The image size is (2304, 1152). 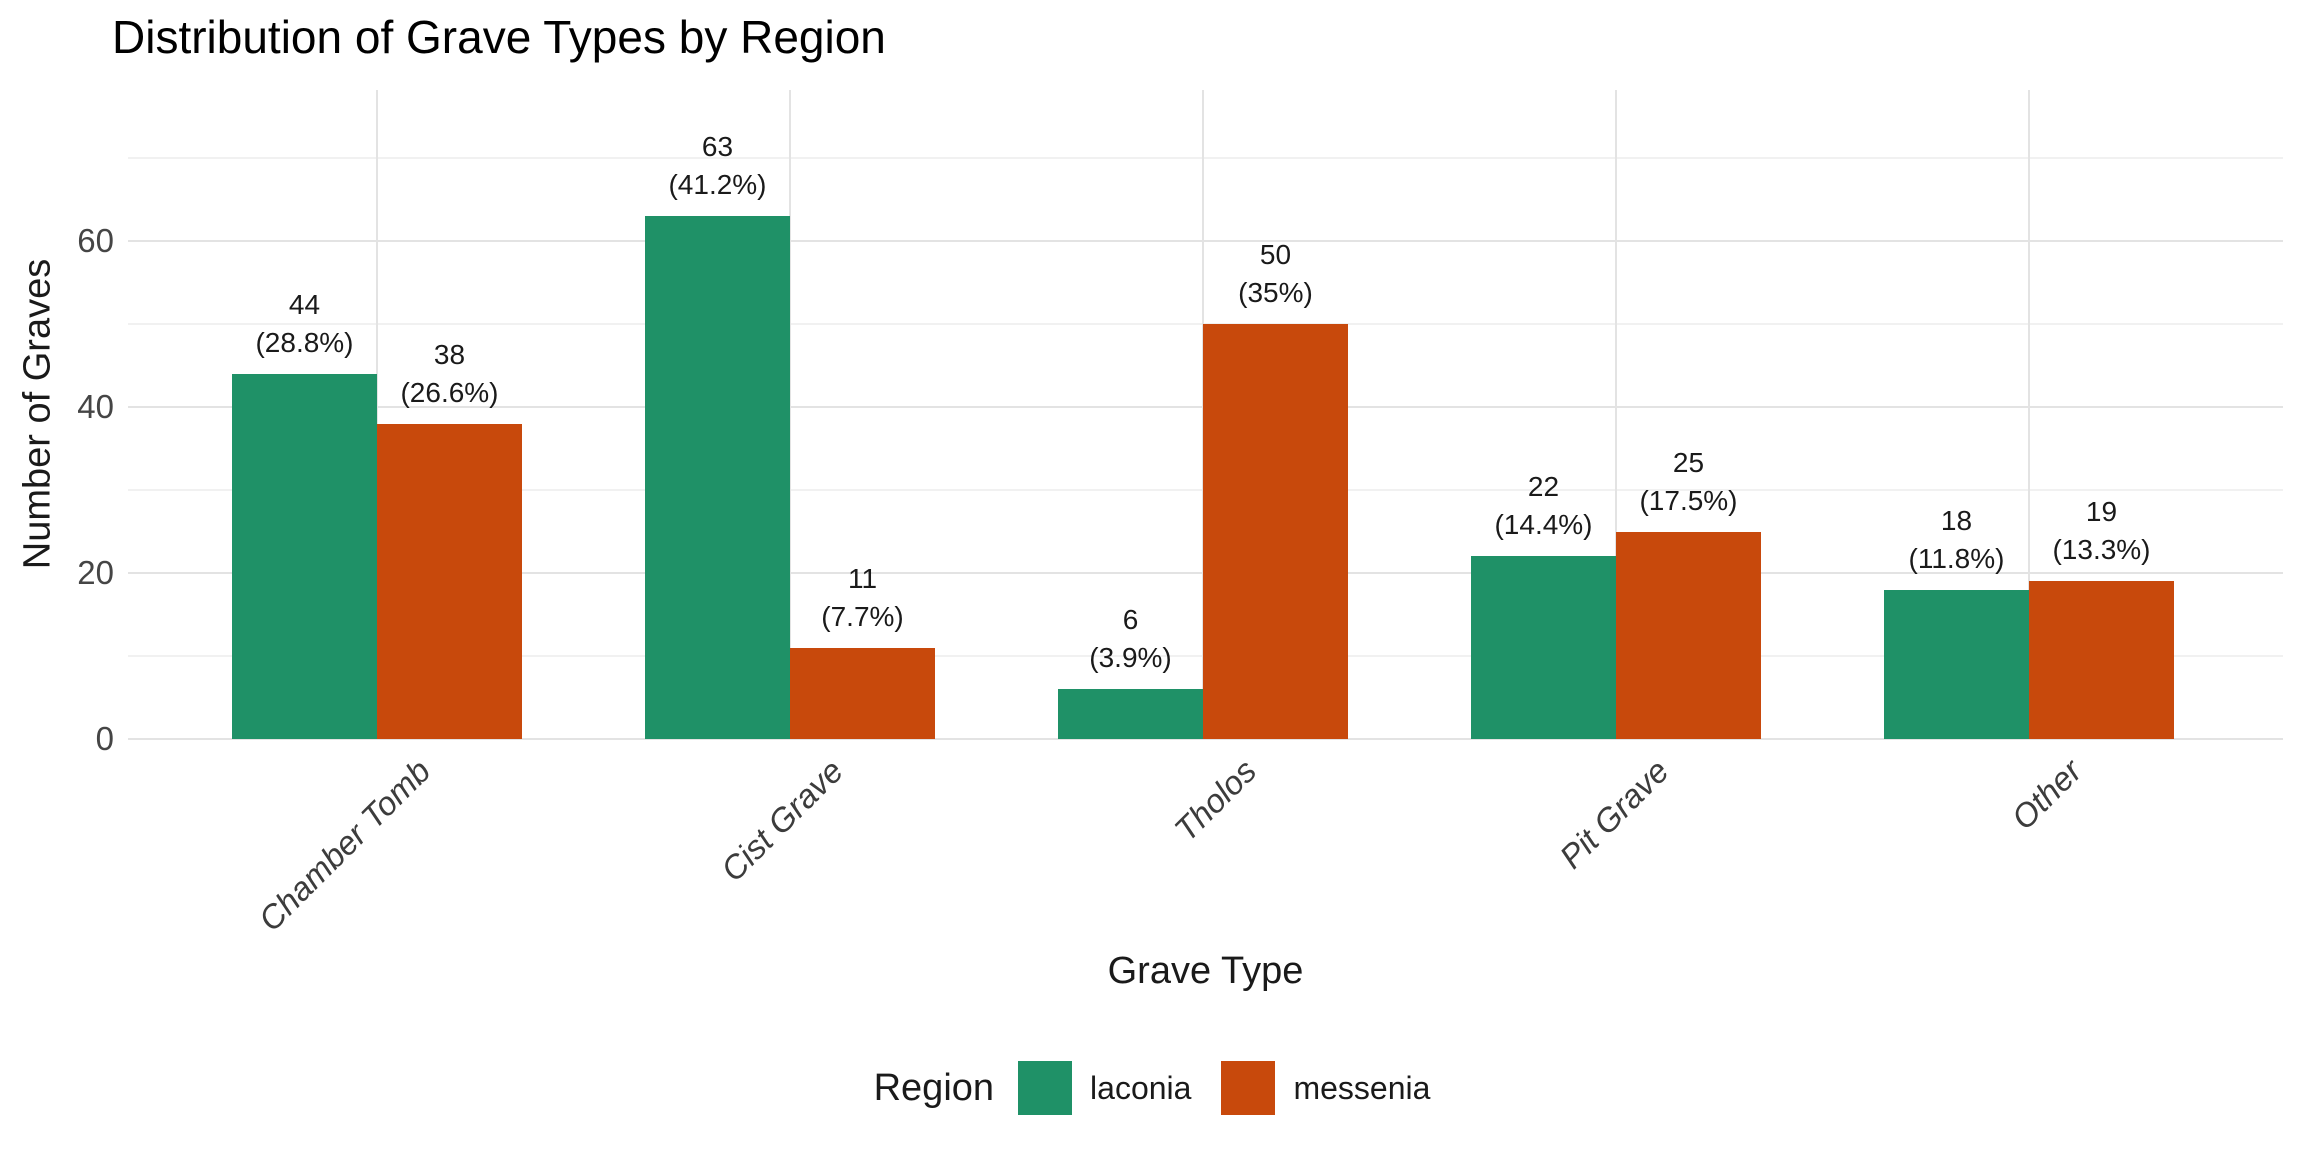 What do you see at coordinates (2101, 512) in the screenshot?
I see `bar-count-text: 19` at bounding box center [2101, 512].